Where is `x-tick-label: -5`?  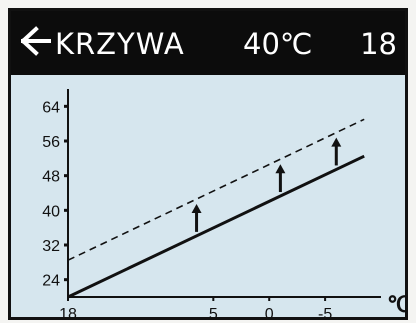 x-tick-label: -5 is located at coordinates (325, 313).